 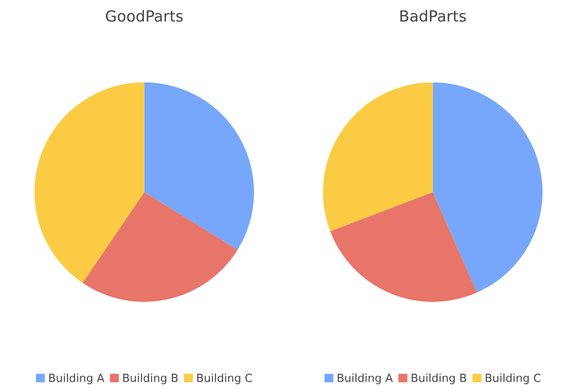 I want to click on chart-title: GoodParts, so click(x=144, y=16).